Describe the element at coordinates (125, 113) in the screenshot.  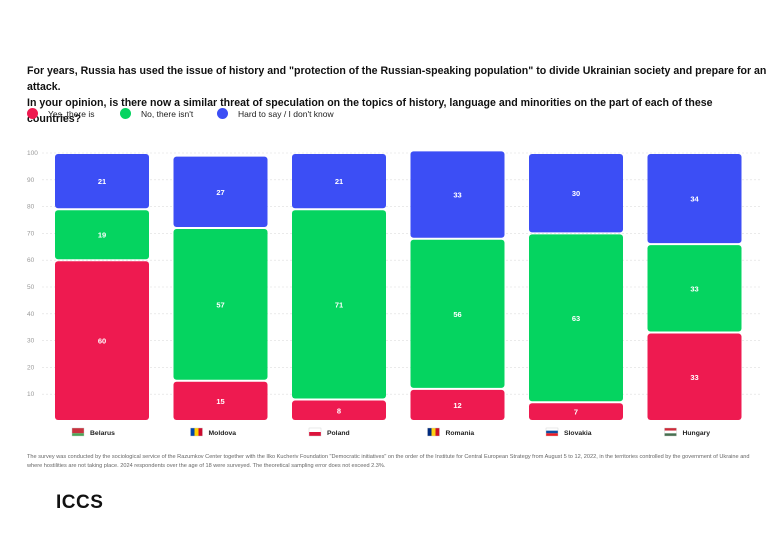
I see `legend-swatch-no` at that location.